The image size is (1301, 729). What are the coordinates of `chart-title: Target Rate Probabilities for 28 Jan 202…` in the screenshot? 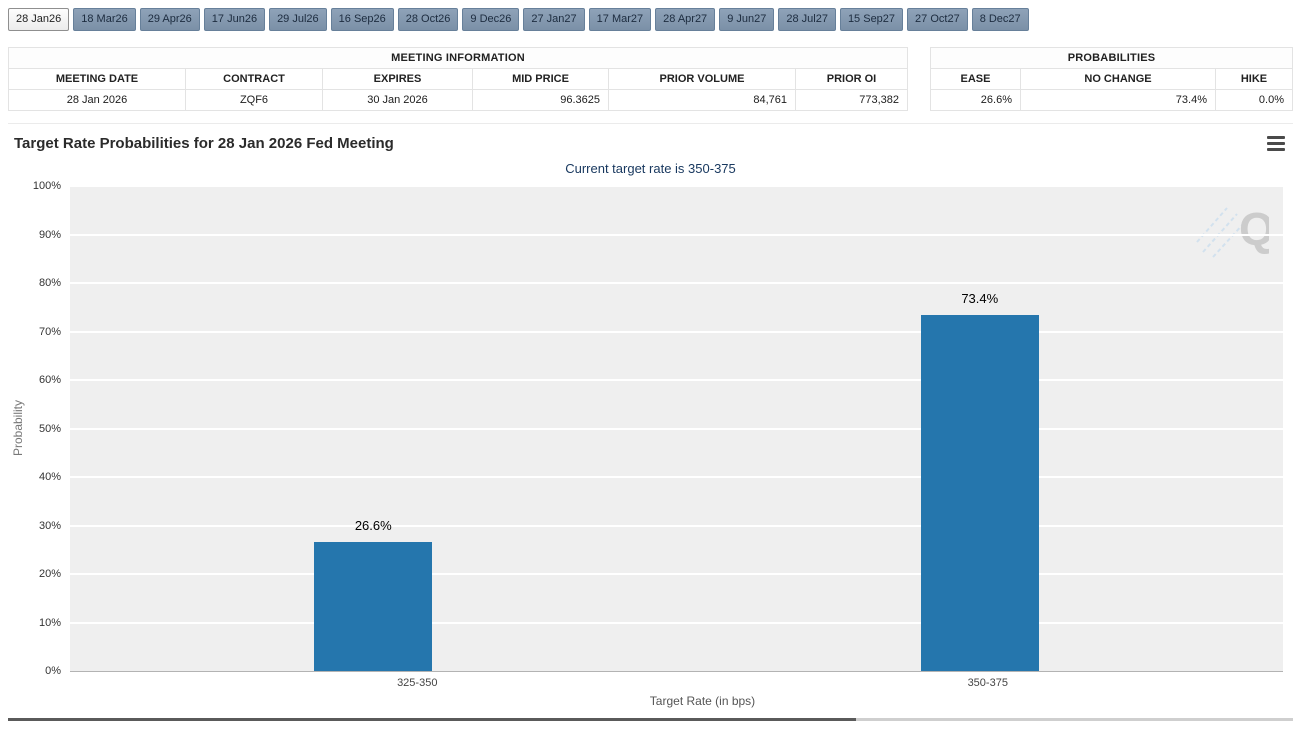 It's located at (204, 144).